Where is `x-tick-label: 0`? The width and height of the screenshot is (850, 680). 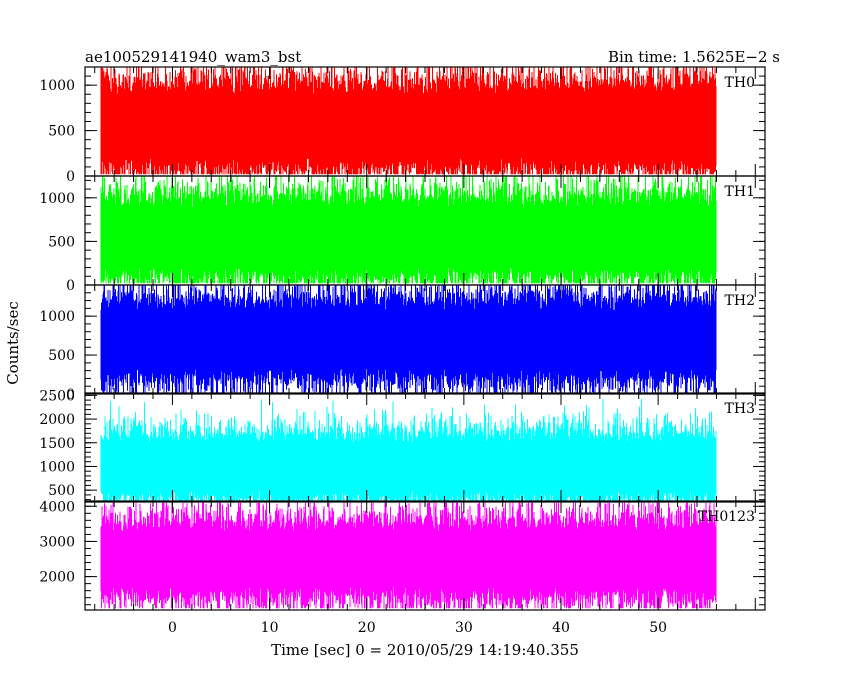 x-tick-label: 0 is located at coordinates (172, 628).